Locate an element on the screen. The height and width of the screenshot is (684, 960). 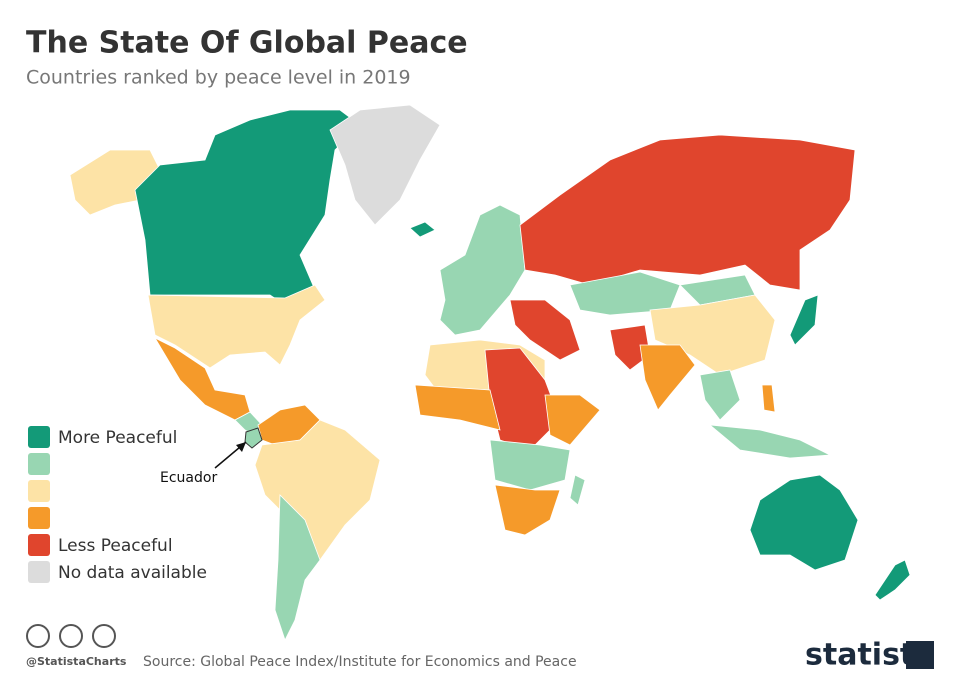
title: The State Of Global Peace is located at coordinates (247, 43).